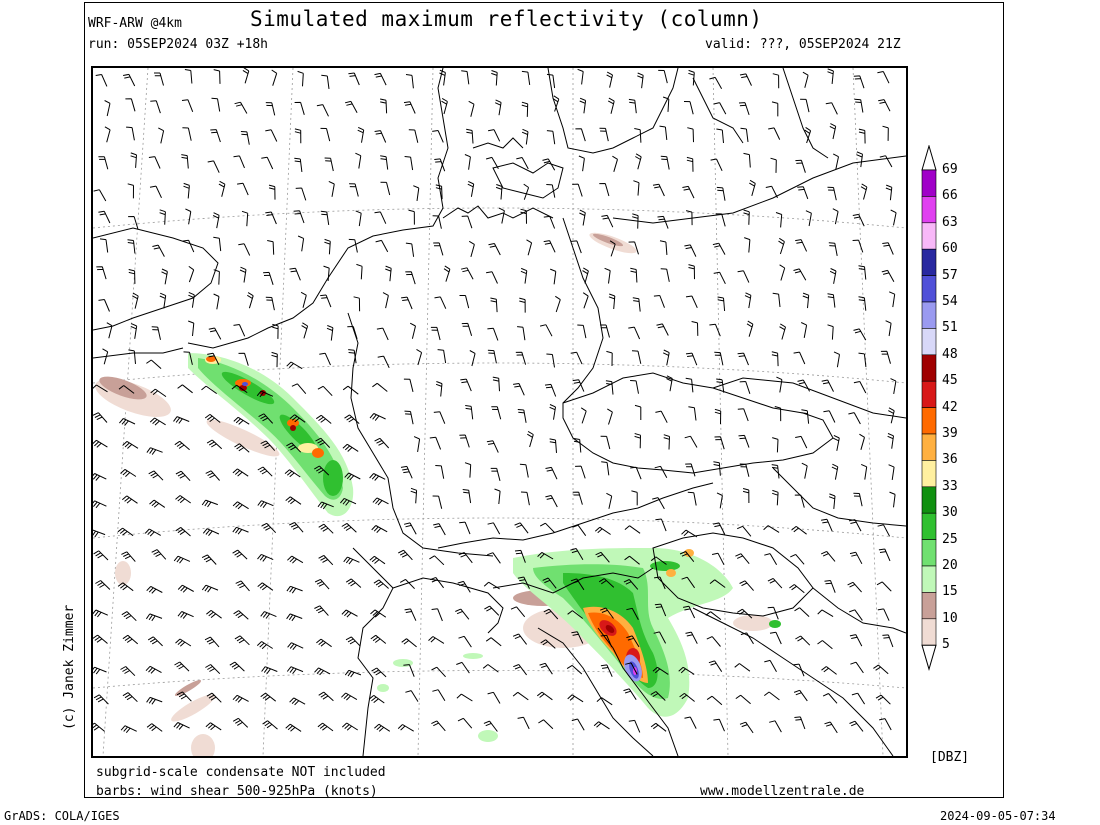 This screenshot has width=1100, height=825. Describe the element at coordinates (506, 19) in the screenshot. I see `plot-title: Simulated maximum reflectivity (column)` at that location.